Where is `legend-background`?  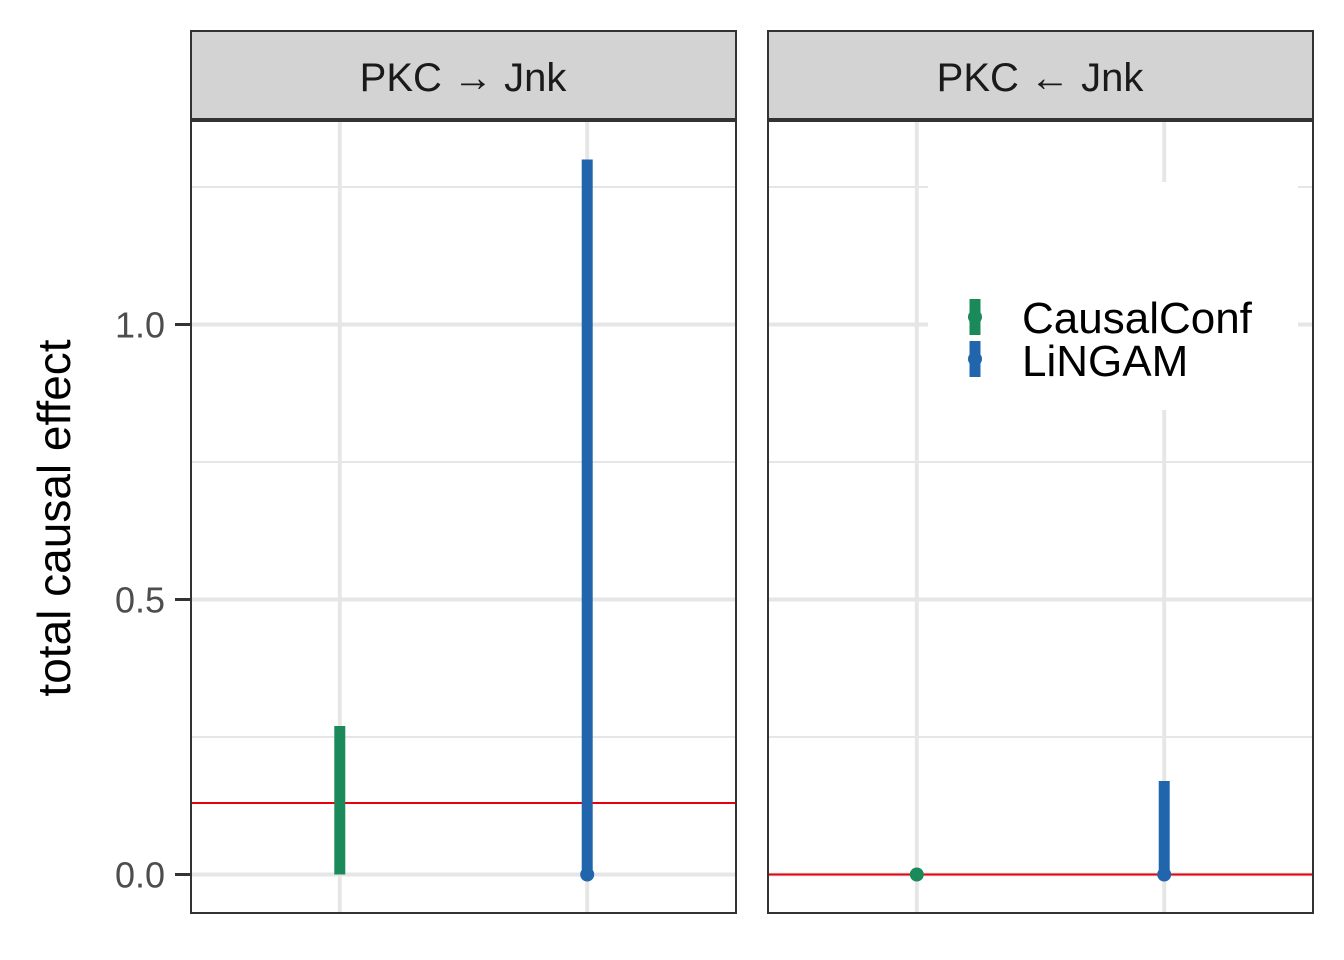
legend-background is located at coordinates (1113, 296).